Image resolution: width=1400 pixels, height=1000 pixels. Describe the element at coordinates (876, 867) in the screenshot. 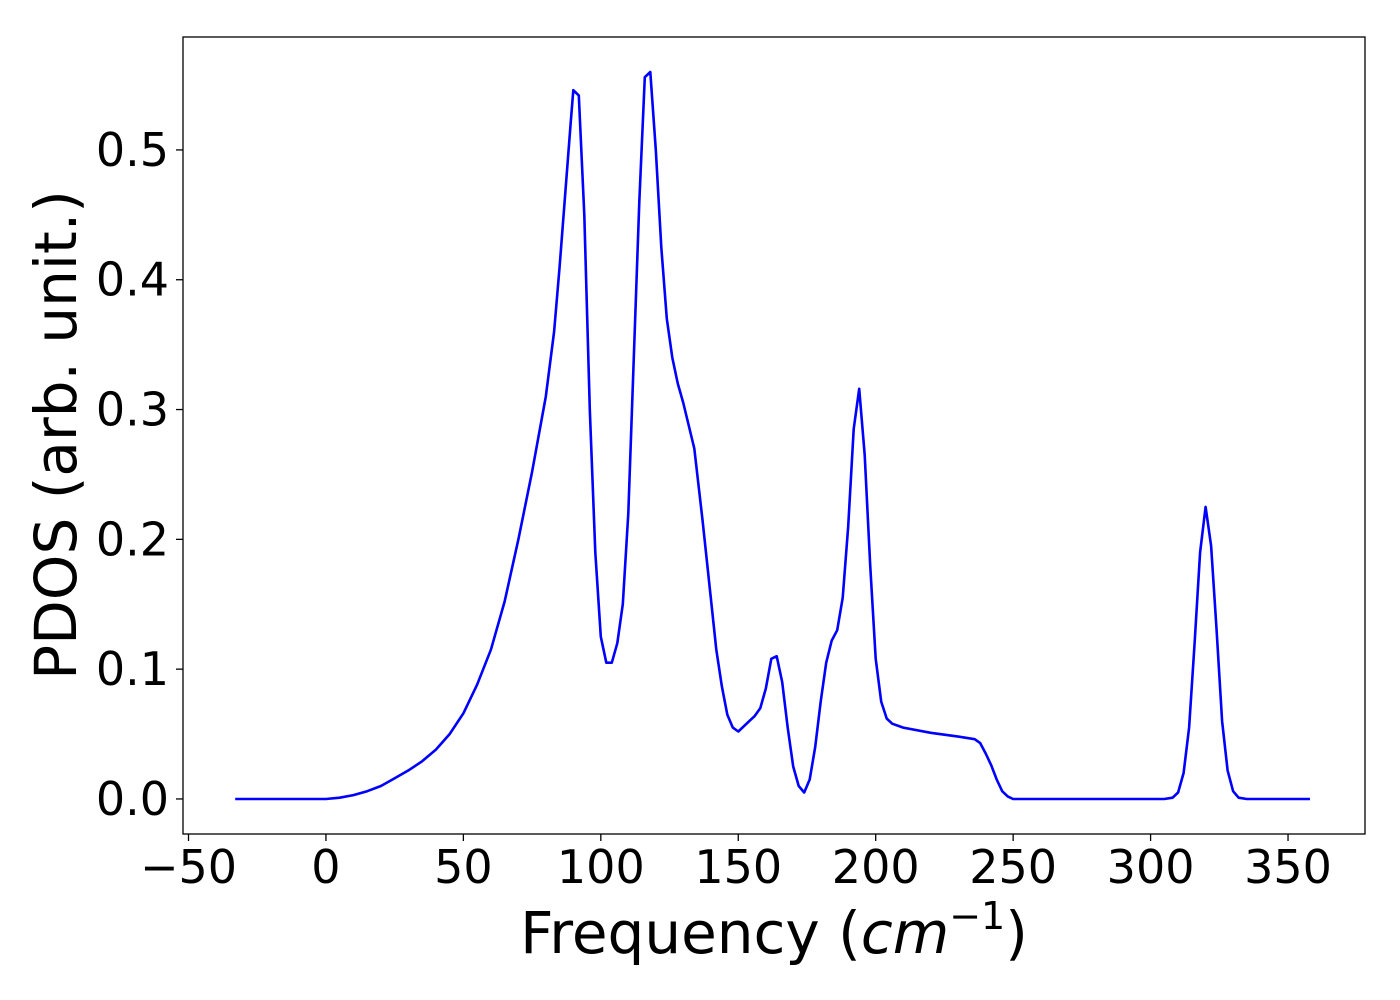

I see `x-tick-label: 200` at that location.